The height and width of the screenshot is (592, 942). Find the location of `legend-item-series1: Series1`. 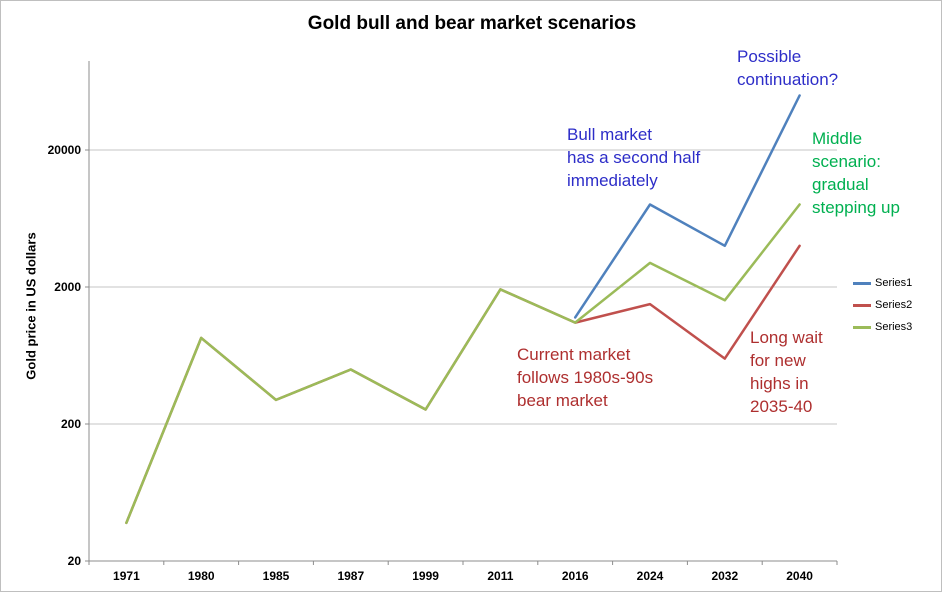

legend-item-series1: Series1 is located at coordinates (882, 283).